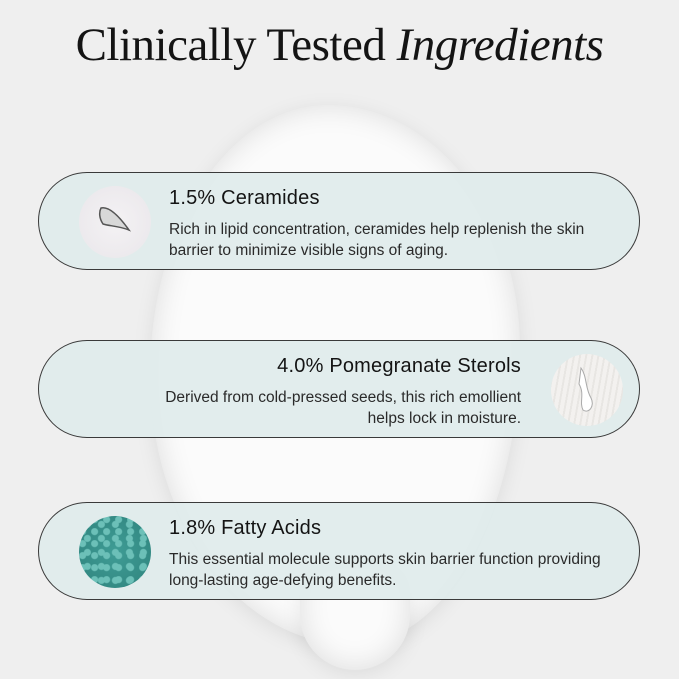 This screenshot has height=679, width=679. I want to click on page-title: Clinically Tested Ingredients, so click(339, 45).